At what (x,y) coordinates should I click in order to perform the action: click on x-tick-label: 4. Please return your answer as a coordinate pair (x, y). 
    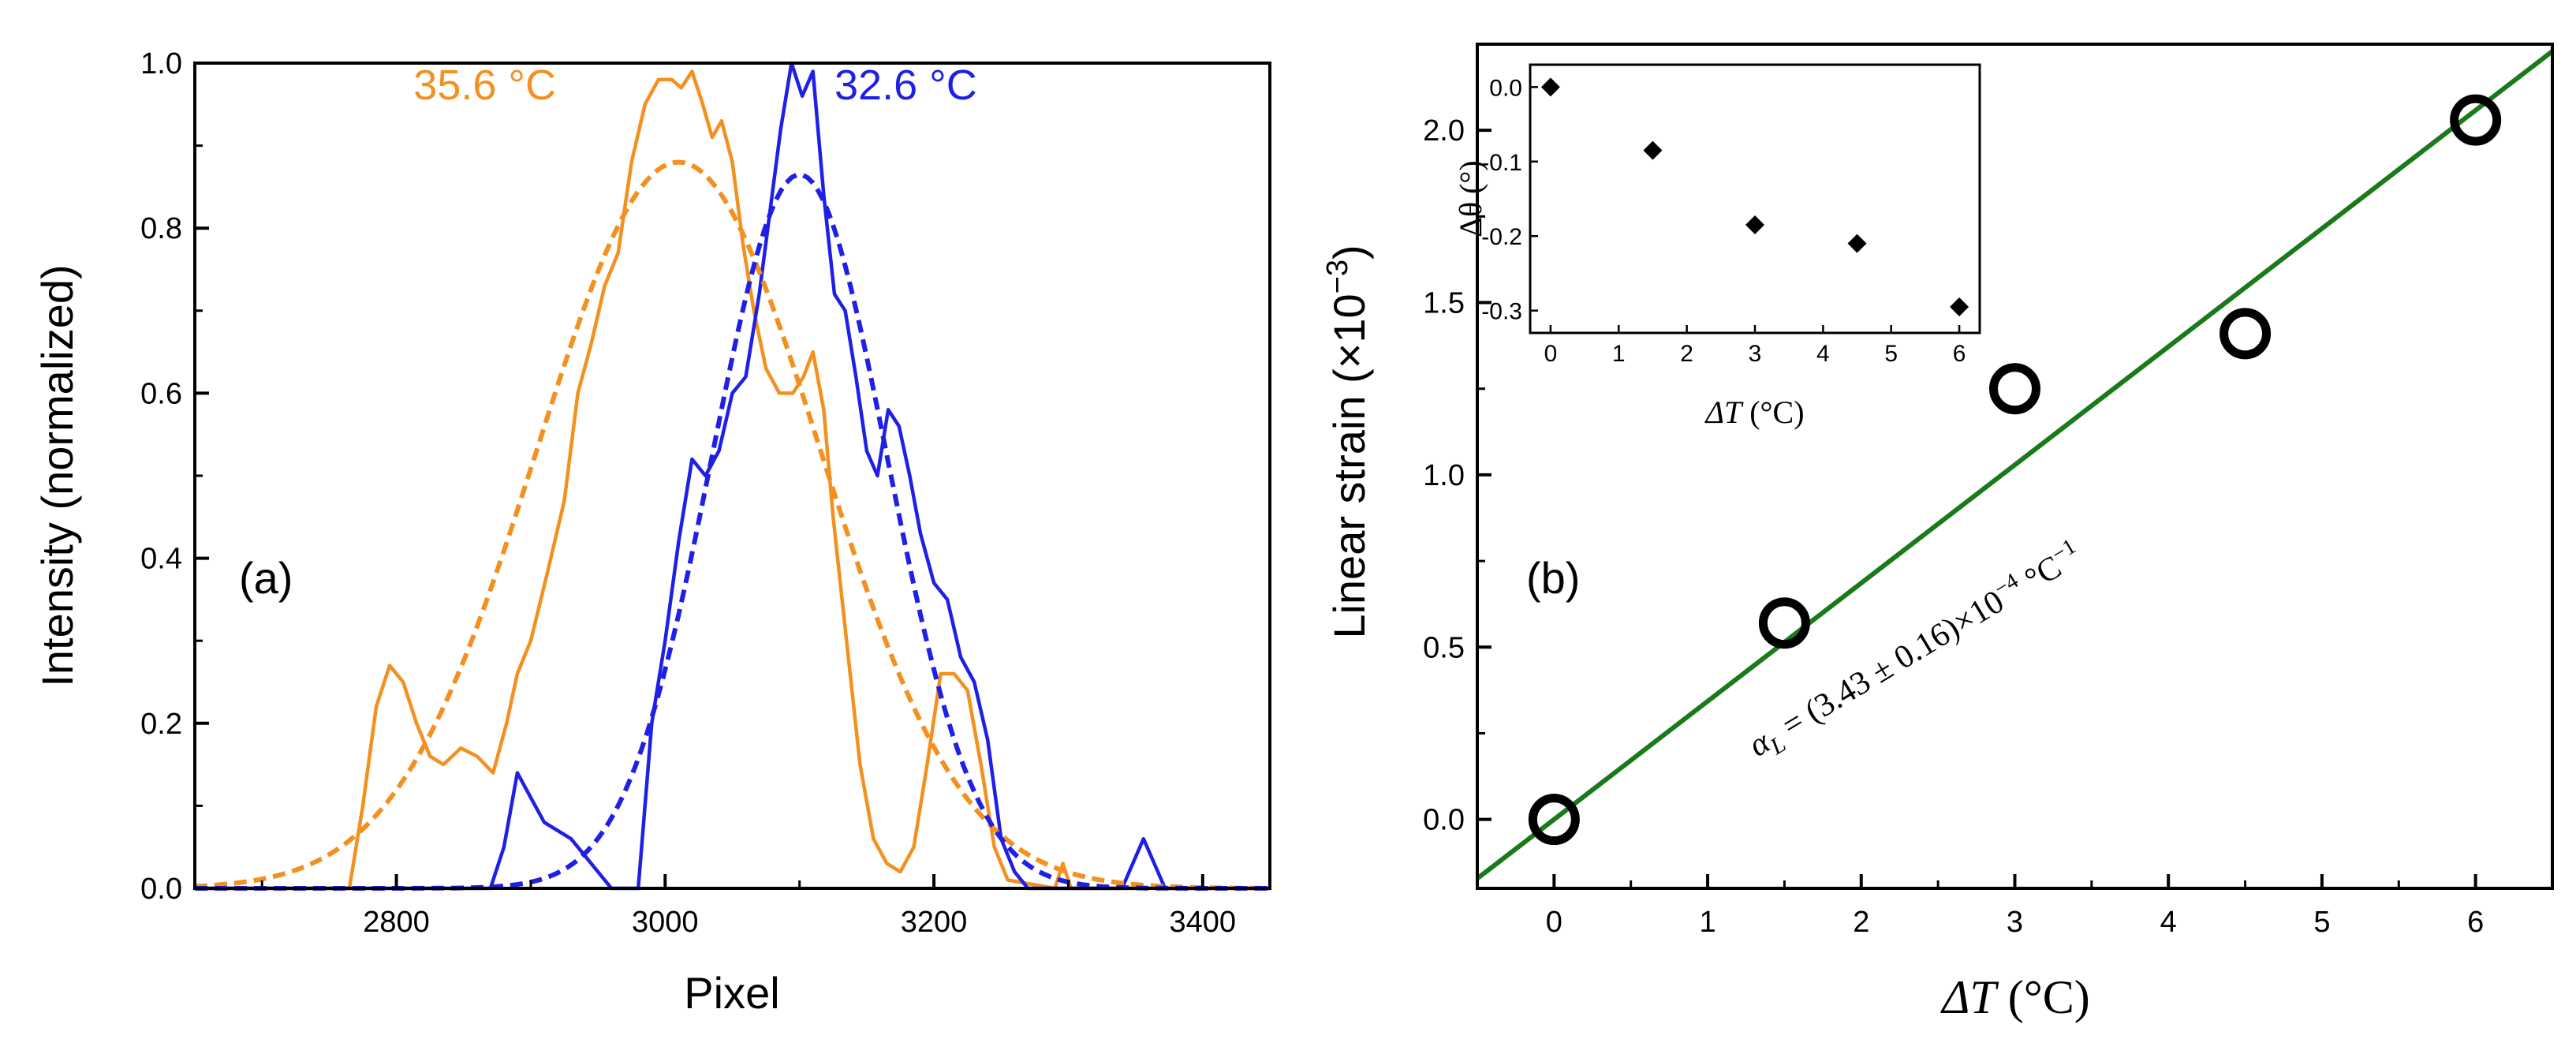
    Looking at the image, I should click on (2168, 922).